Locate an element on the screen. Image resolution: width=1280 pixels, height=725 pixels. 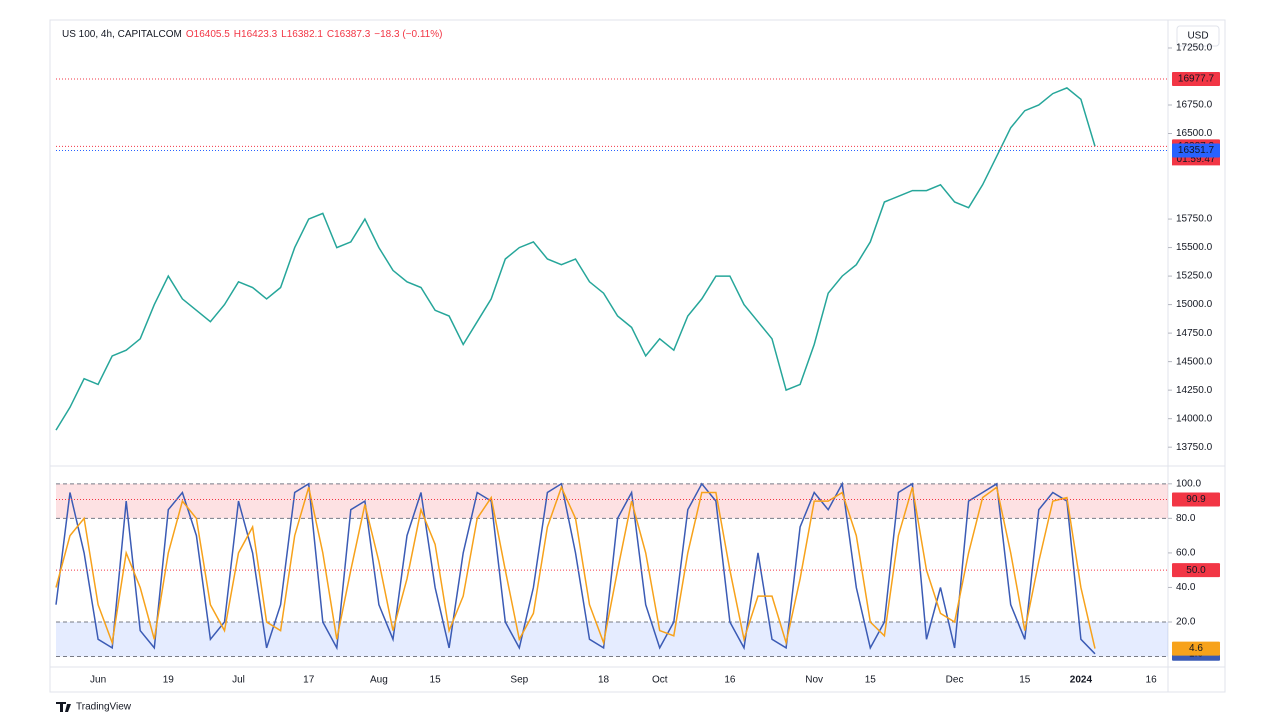
x-tick-label: Dec is located at coordinates (955, 680).